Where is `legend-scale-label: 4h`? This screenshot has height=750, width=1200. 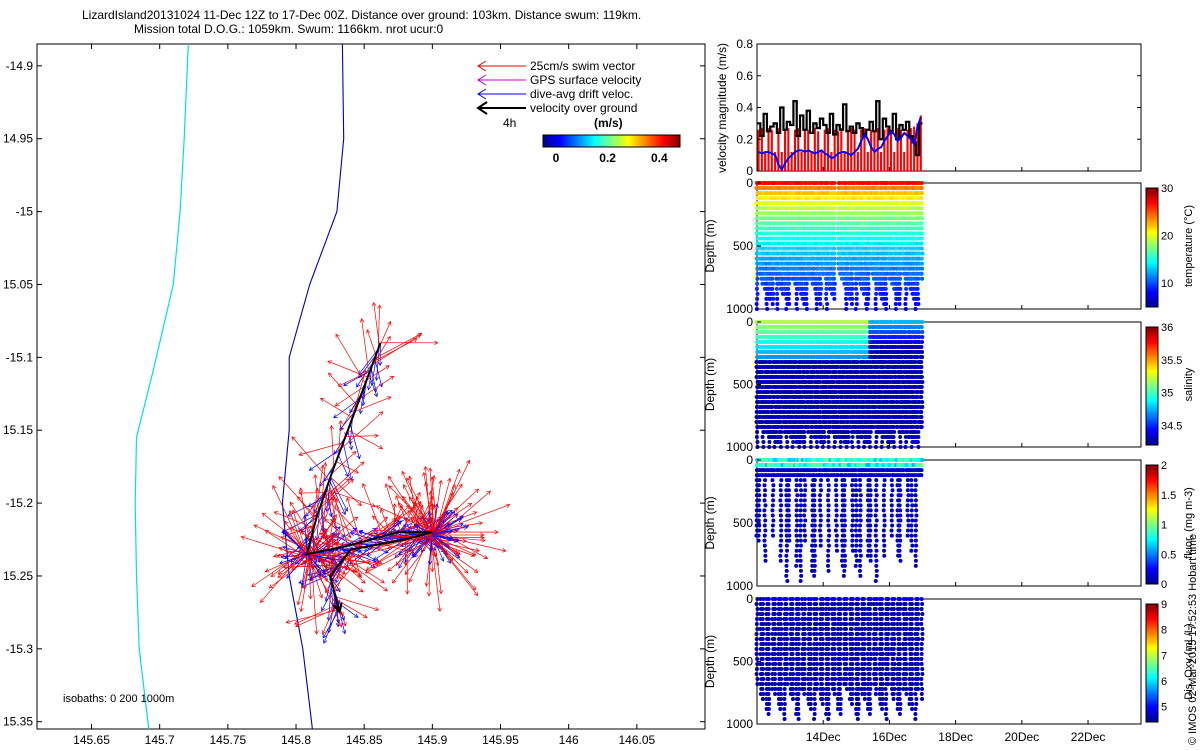
legend-scale-label: 4h is located at coordinates (509, 123).